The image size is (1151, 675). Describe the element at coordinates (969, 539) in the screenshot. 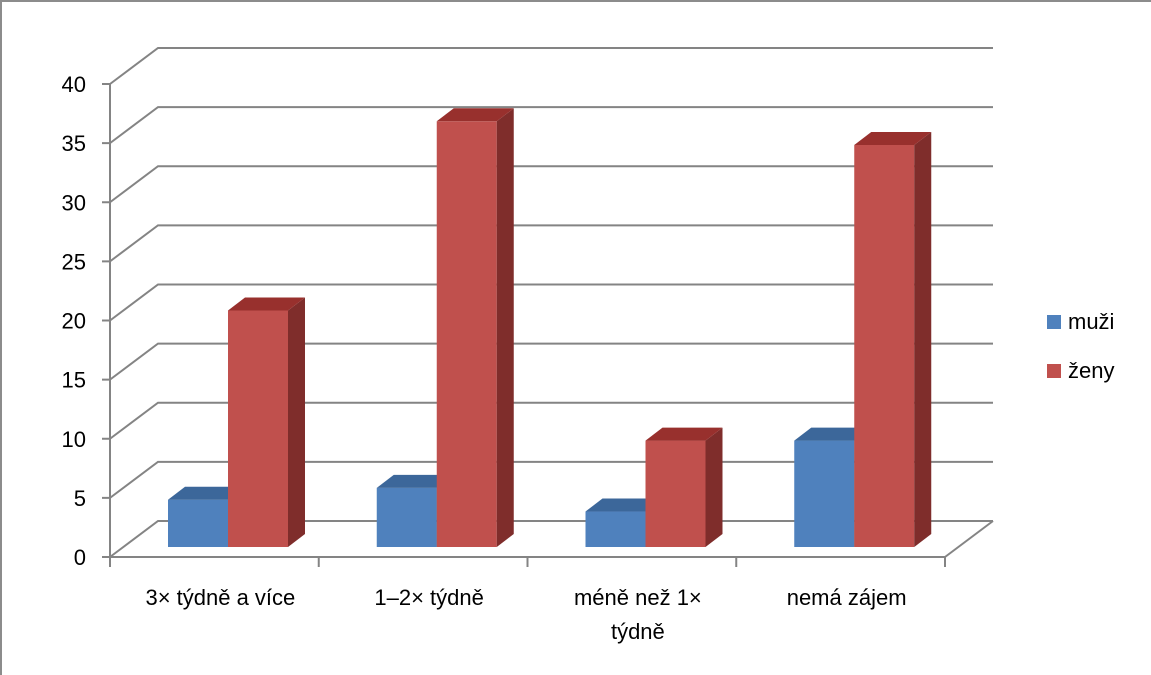

I see `floor-edge` at that location.